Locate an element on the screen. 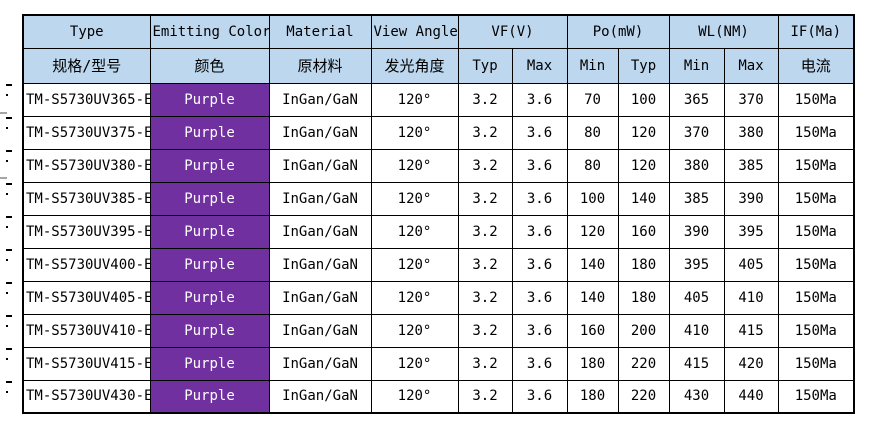 The image size is (877, 430). cell-type: TM-S5730UV385-E is located at coordinates (86, 198).